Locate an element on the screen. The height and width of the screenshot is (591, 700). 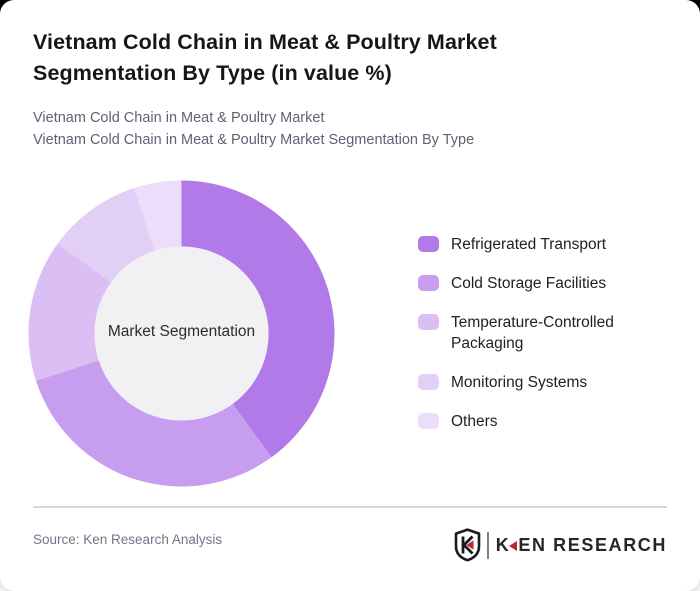
legend-label: Temperature-Controlled Packaging is located at coordinates (532, 333).